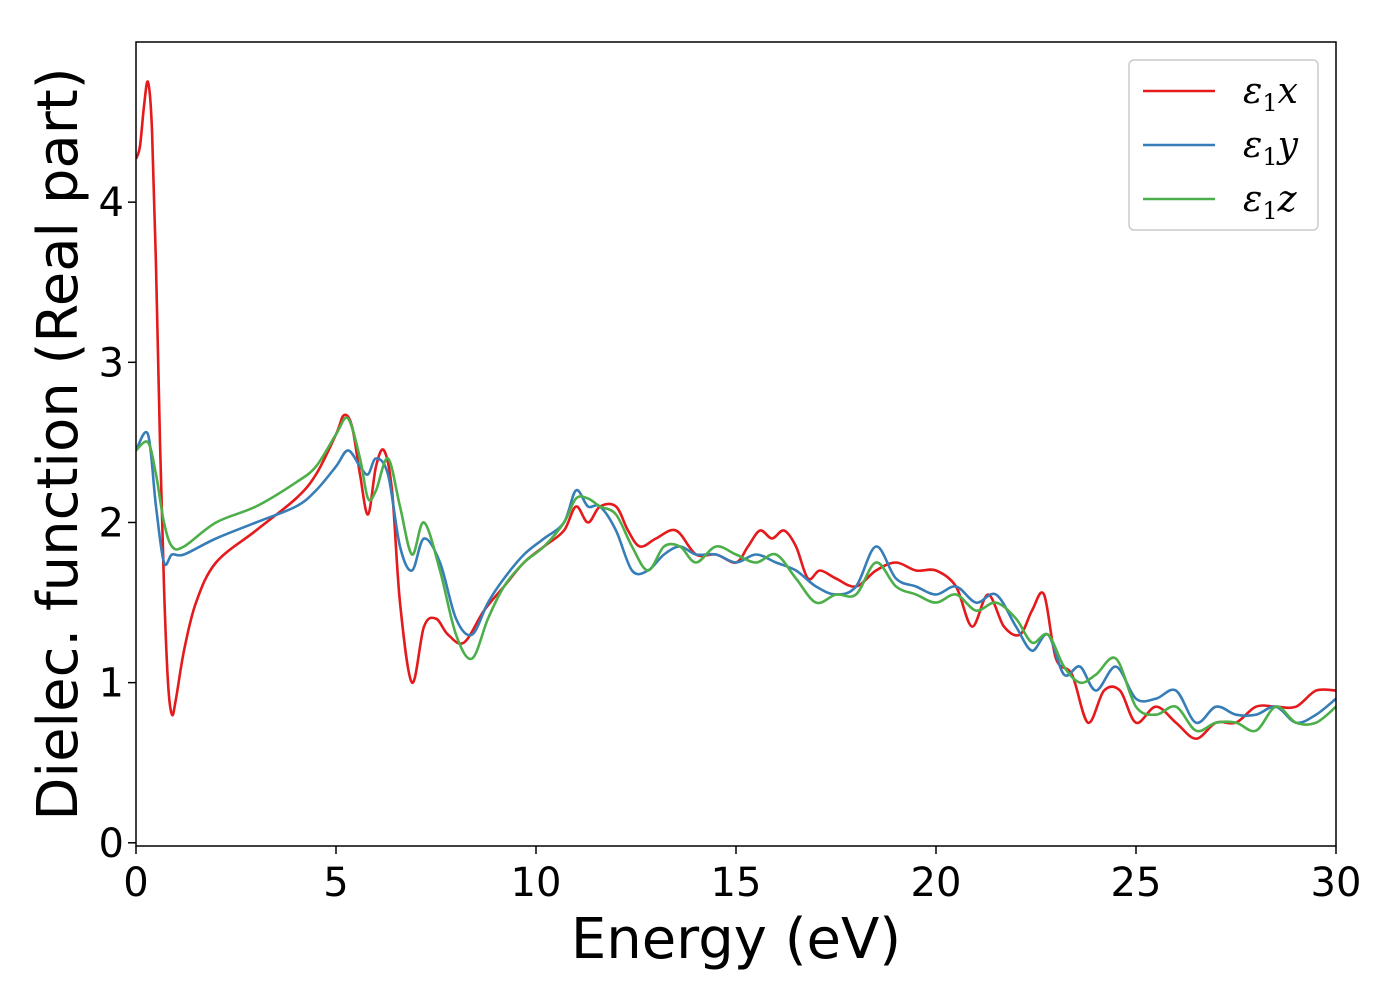 This screenshot has height=1000, width=1400. I want to click on legend-label-y: ε1y, so click(1271, 148).